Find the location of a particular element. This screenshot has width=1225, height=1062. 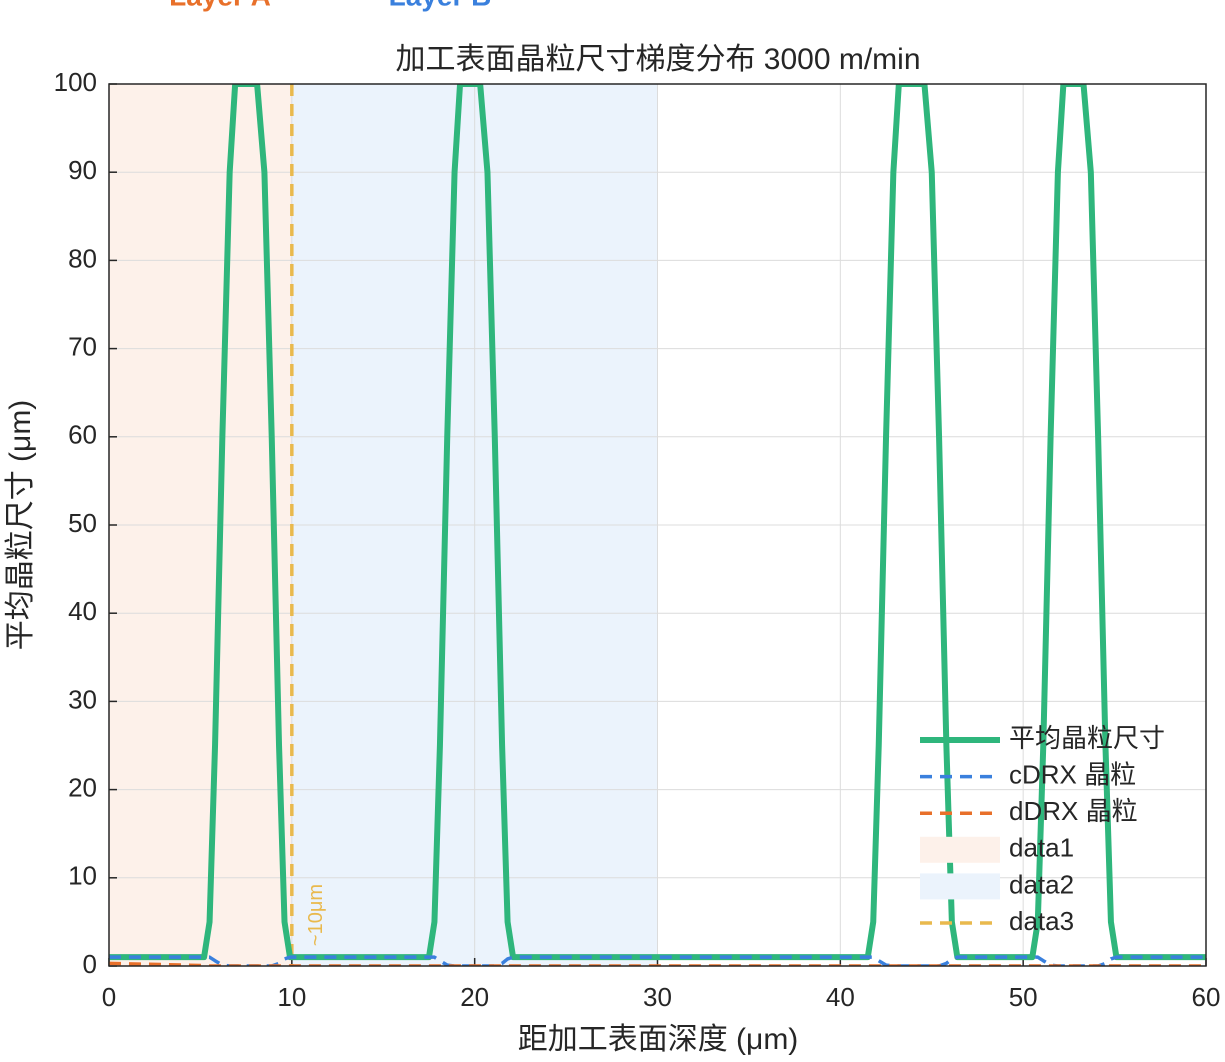

y-tick-label: 90 is located at coordinates (82, 170).